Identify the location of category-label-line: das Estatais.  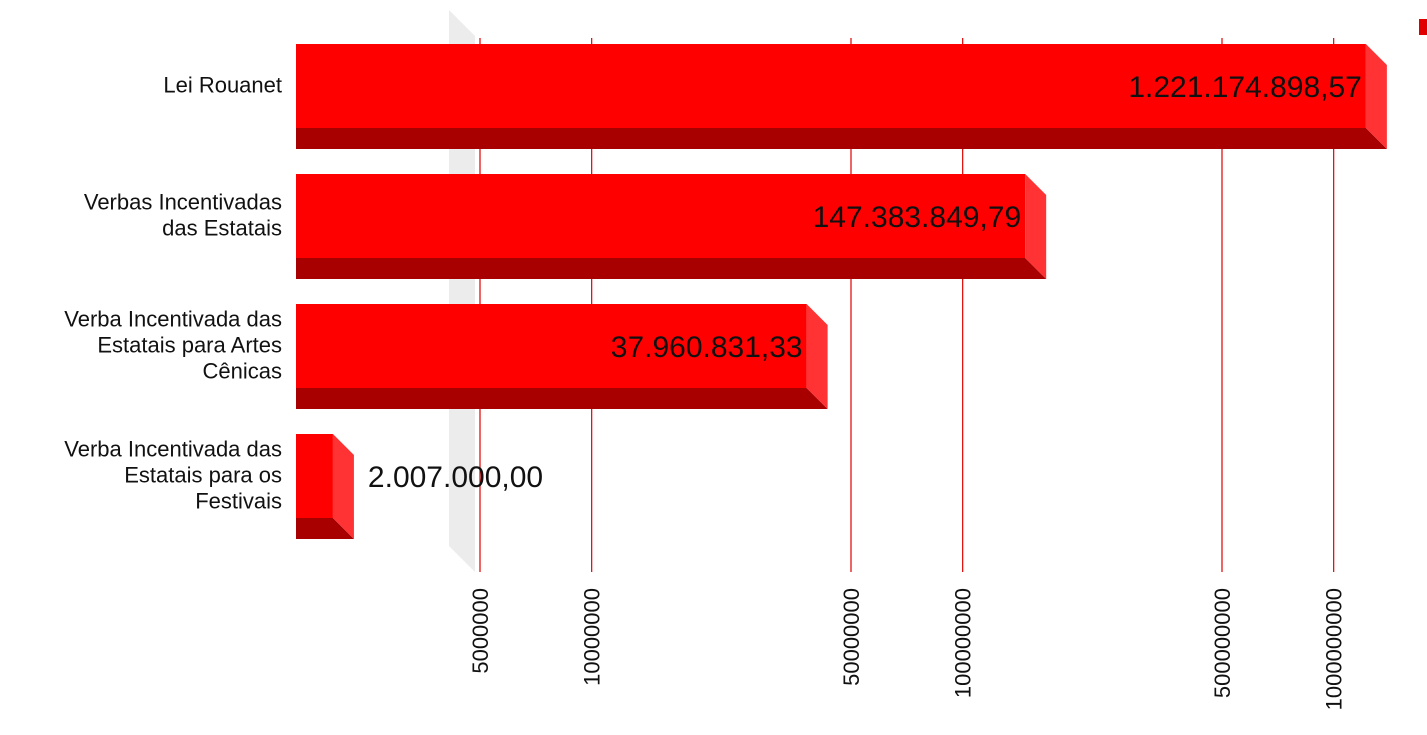
(222, 228).